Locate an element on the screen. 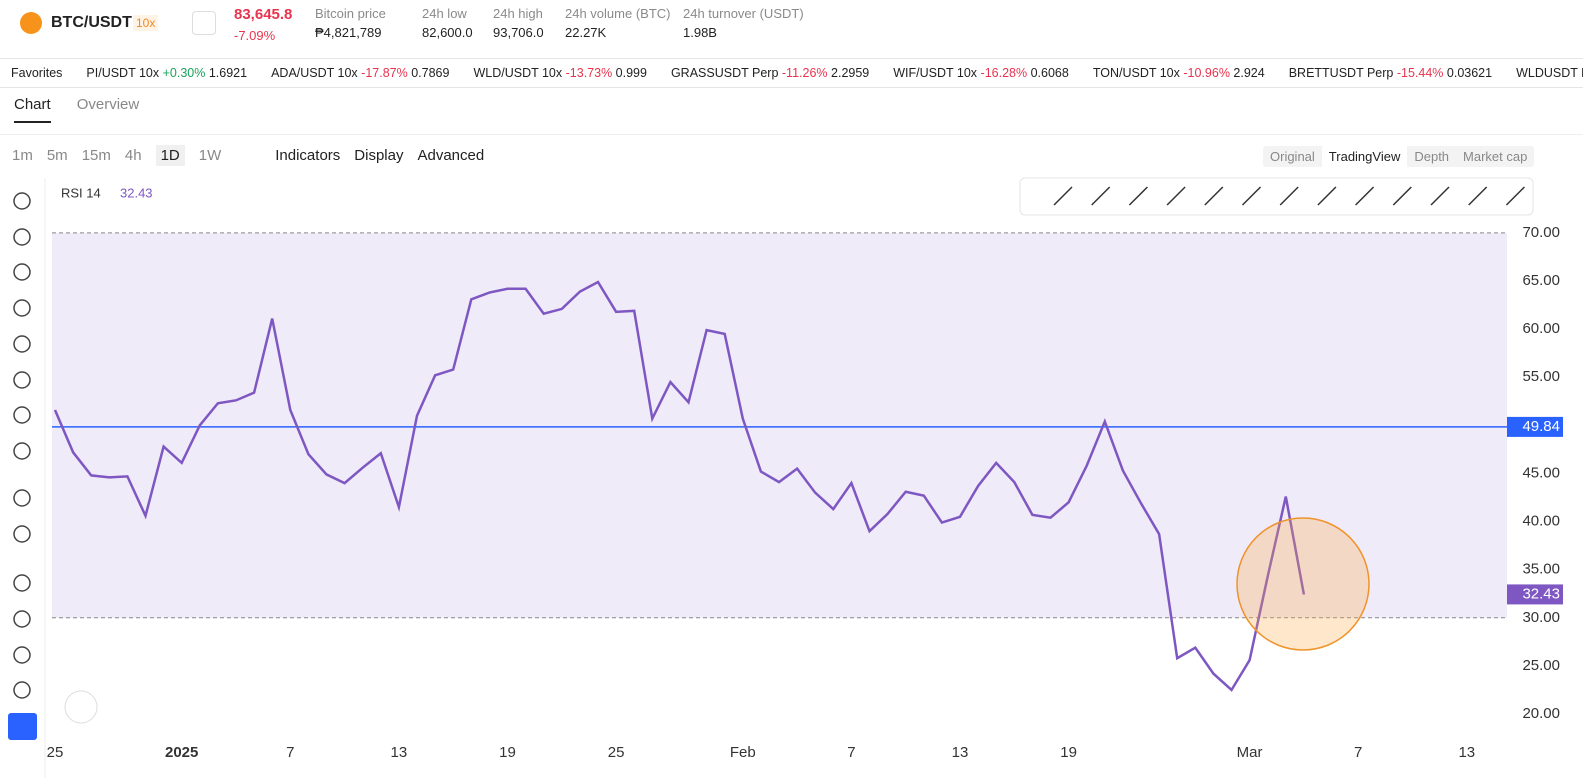 The height and width of the screenshot is (778, 1583). favorite-item: GRASSUSDT Perp -11.26% 2.2959 is located at coordinates (770, 73).